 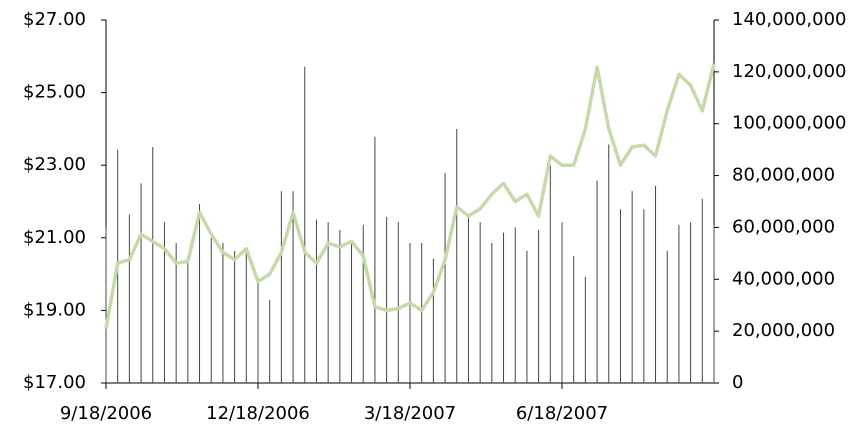 I want to click on x-tick-label: 3/18/2007, so click(x=410, y=413).